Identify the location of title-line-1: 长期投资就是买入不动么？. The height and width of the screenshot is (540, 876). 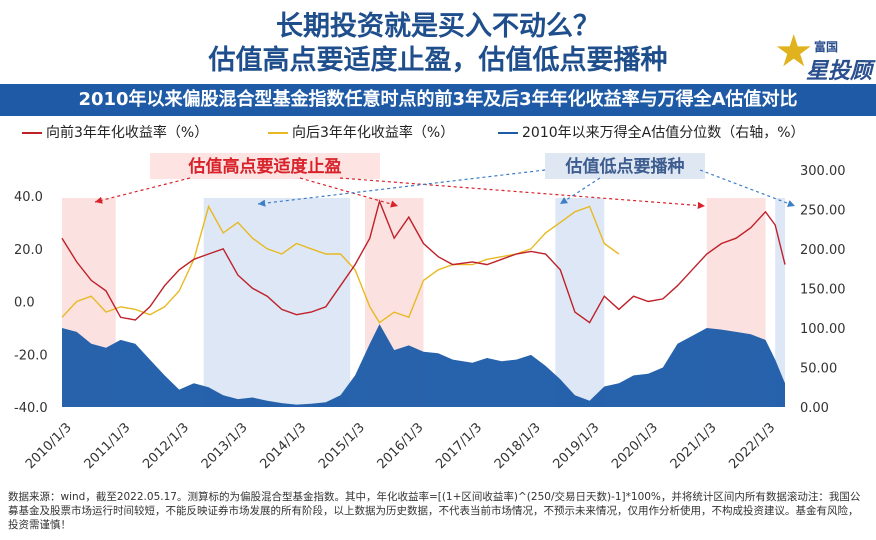
(438, 26).